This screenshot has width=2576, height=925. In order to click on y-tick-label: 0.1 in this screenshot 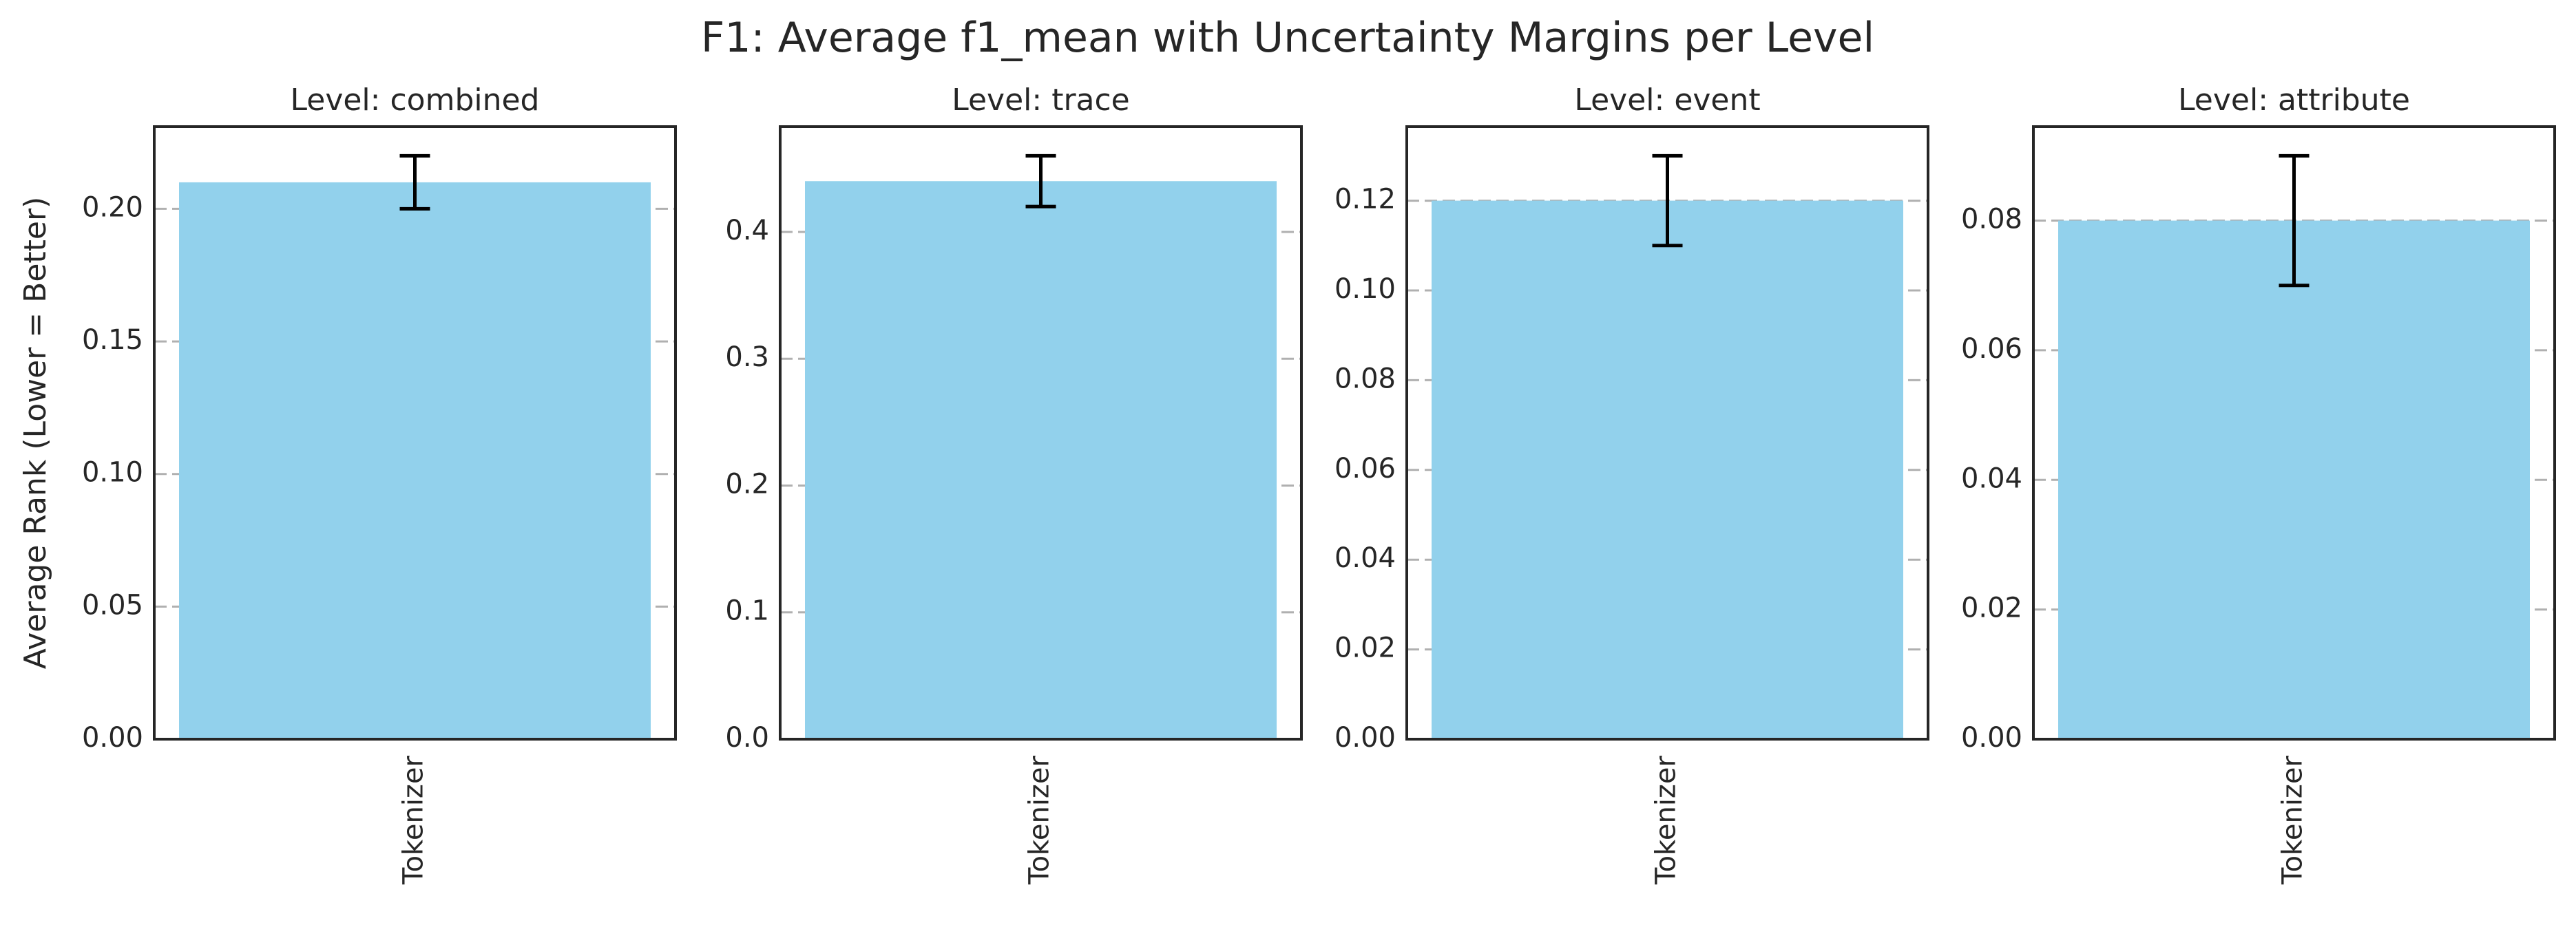, I will do `click(747, 611)`.